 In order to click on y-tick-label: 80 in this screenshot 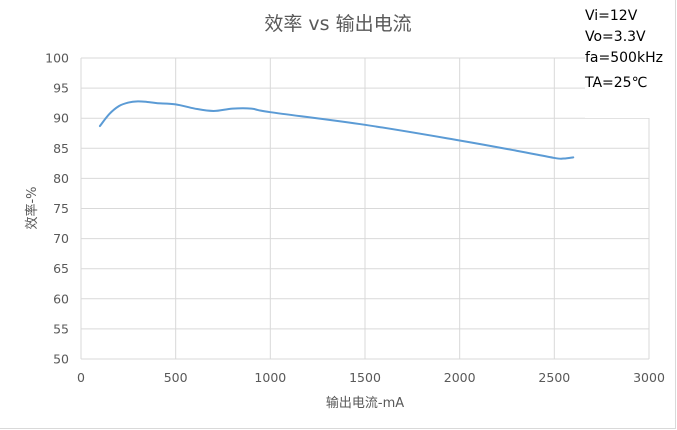, I will do `click(61, 178)`.